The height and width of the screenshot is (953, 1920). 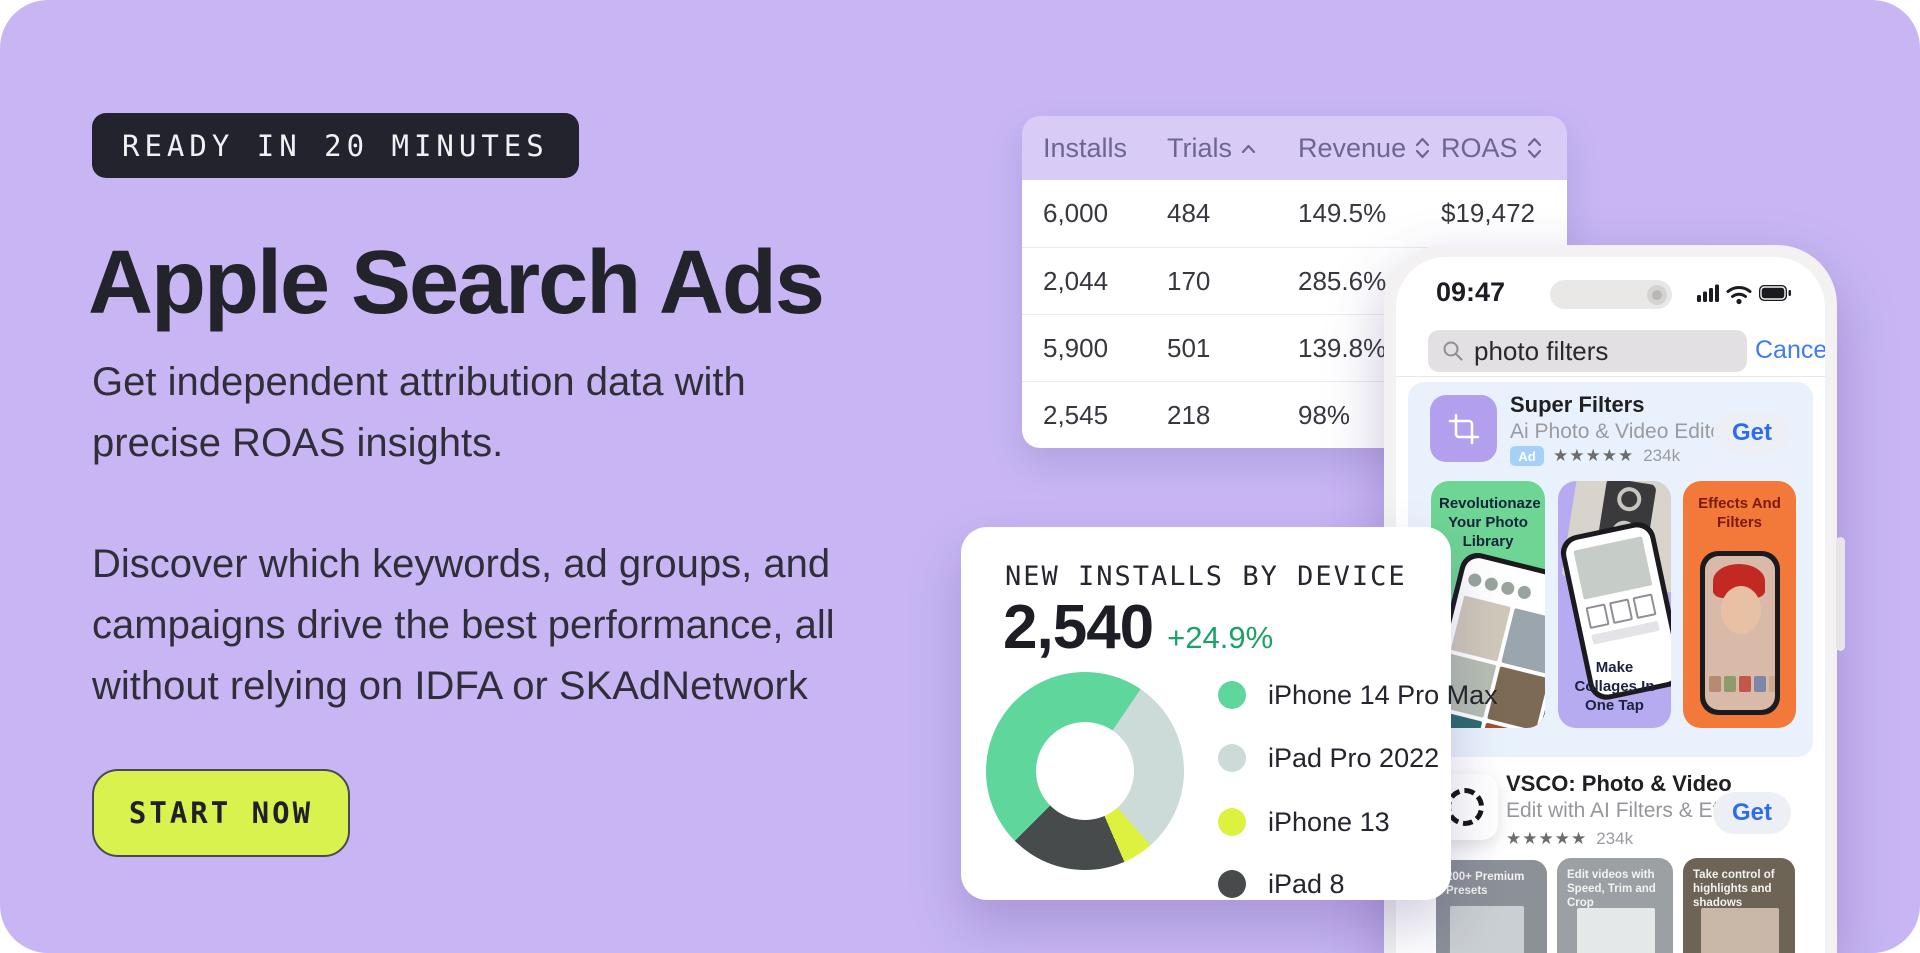 I want to click on status-icons, so click(x=1744, y=294).